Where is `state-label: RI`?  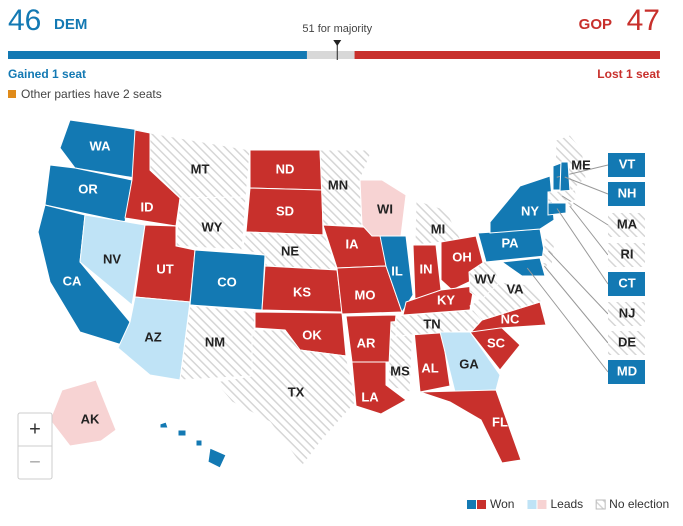
state-label: RI is located at coordinates (627, 253).